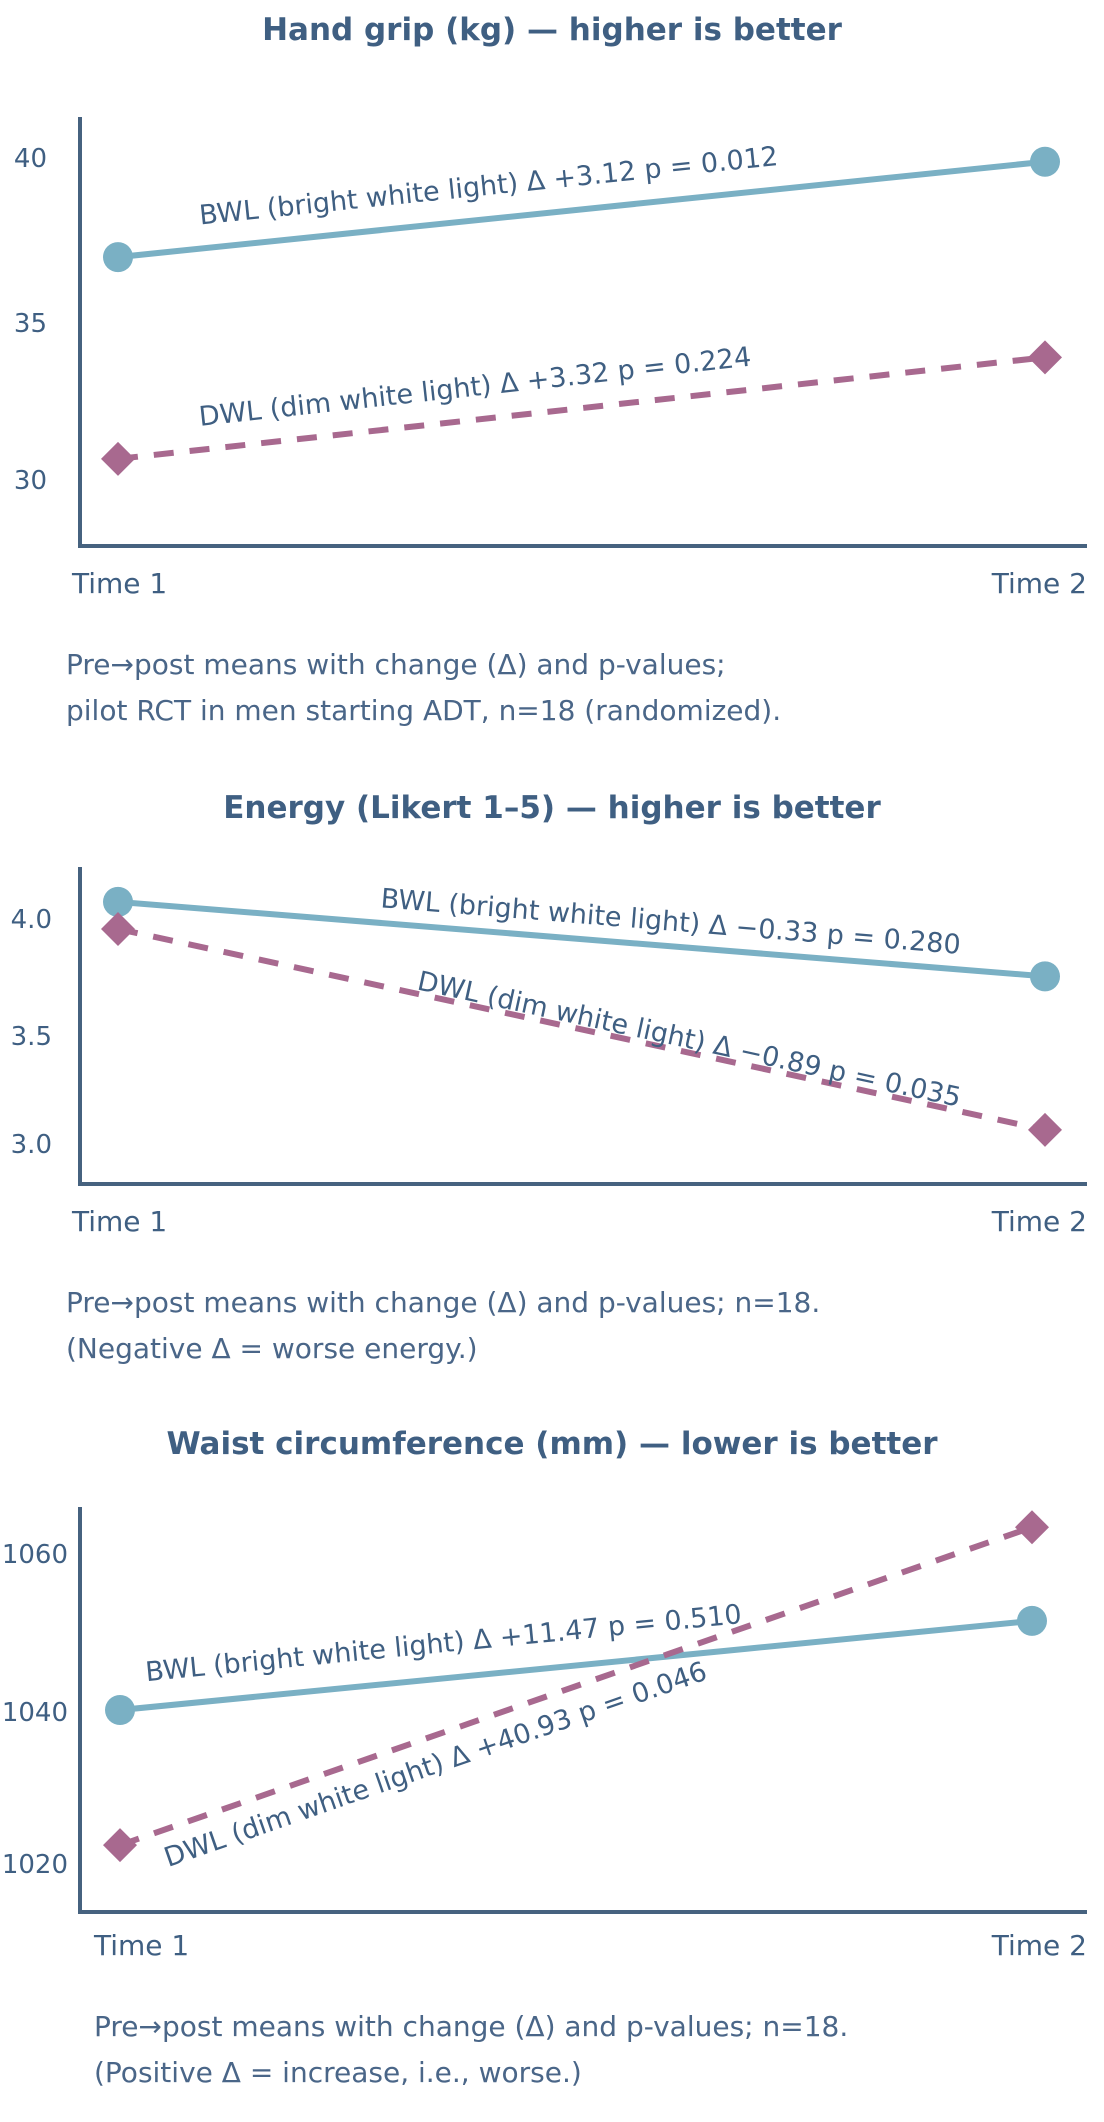  What do you see at coordinates (552, 808) in the screenshot?
I see `chart-title: Energy (Likert 1–5) — higher is better` at bounding box center [552, 808].